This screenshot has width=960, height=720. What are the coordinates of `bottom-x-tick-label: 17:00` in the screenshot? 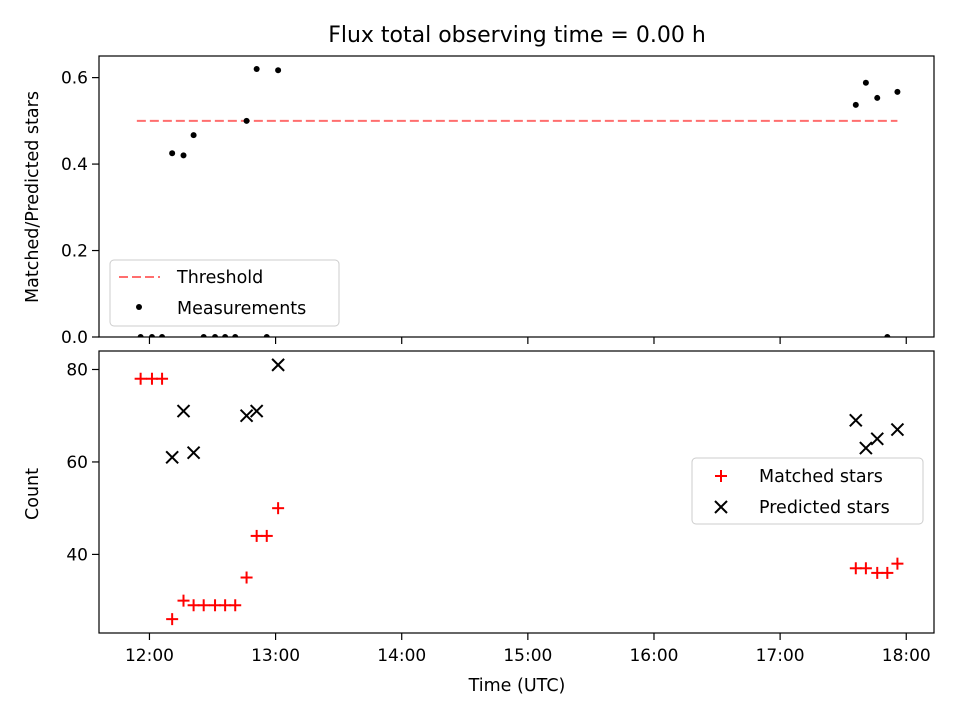 It's located at (780, 656).